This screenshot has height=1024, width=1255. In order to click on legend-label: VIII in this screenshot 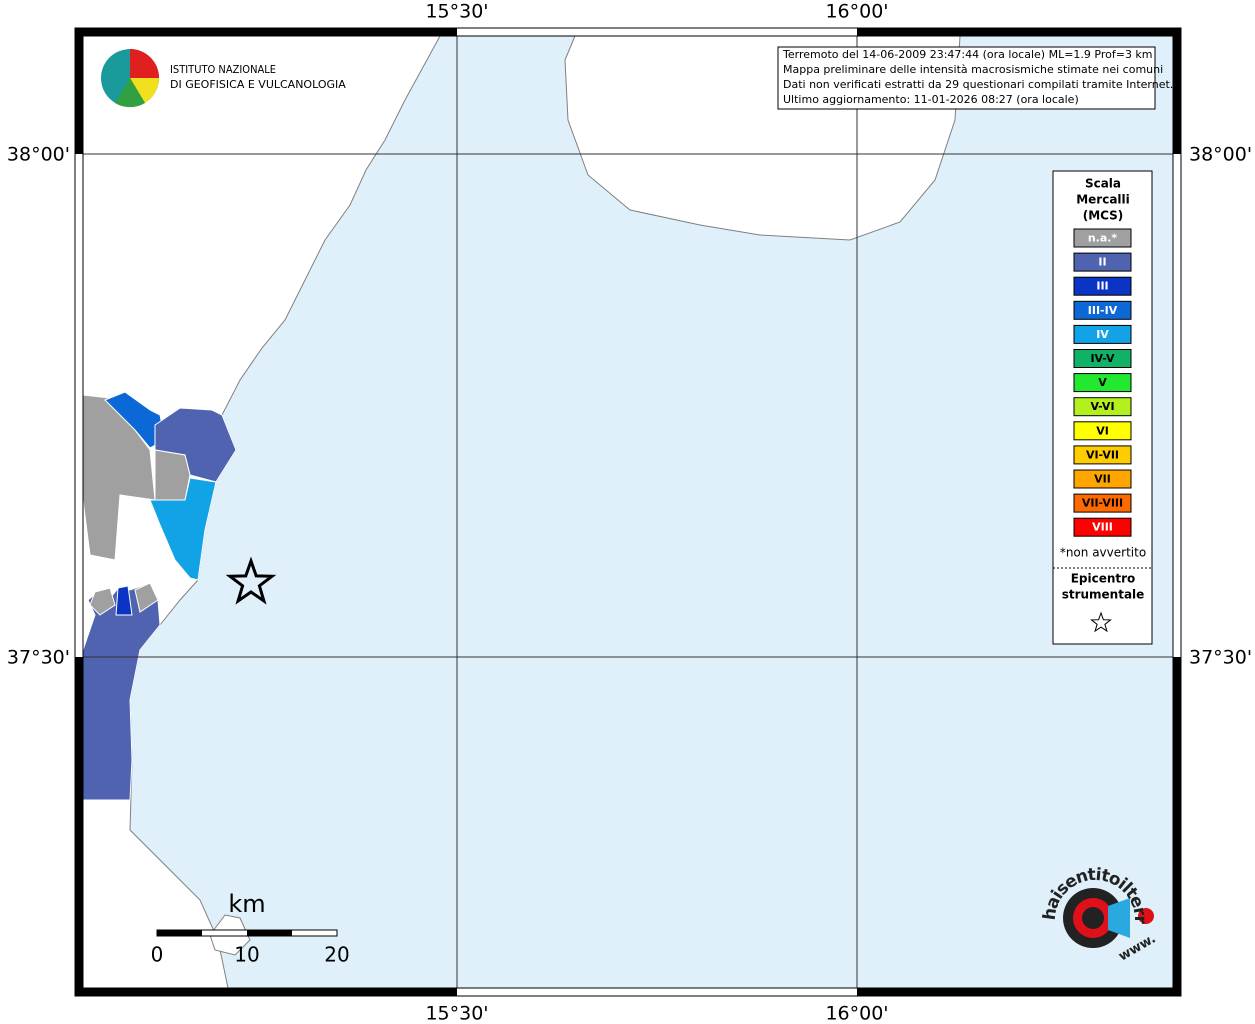, I will do `click(1102, 527)`.